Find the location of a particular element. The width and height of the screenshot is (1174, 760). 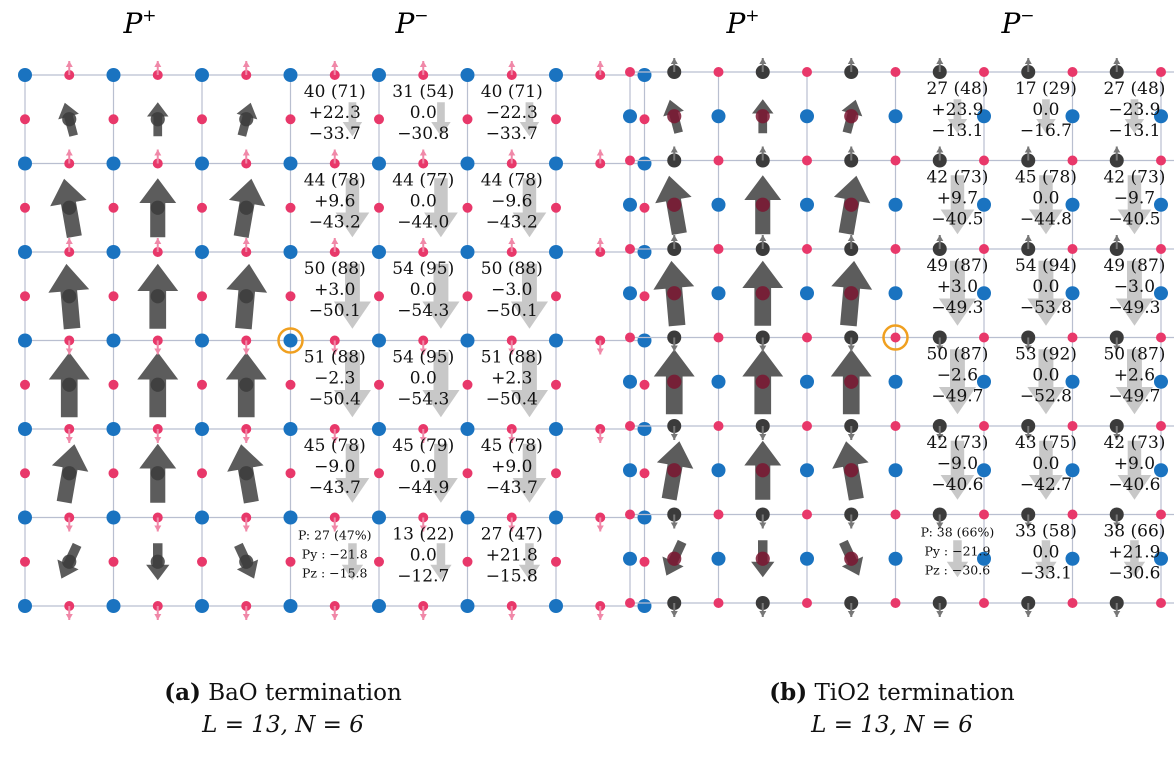

panel-b-label-p-plus: P+ is located at coordinates (742, 23).